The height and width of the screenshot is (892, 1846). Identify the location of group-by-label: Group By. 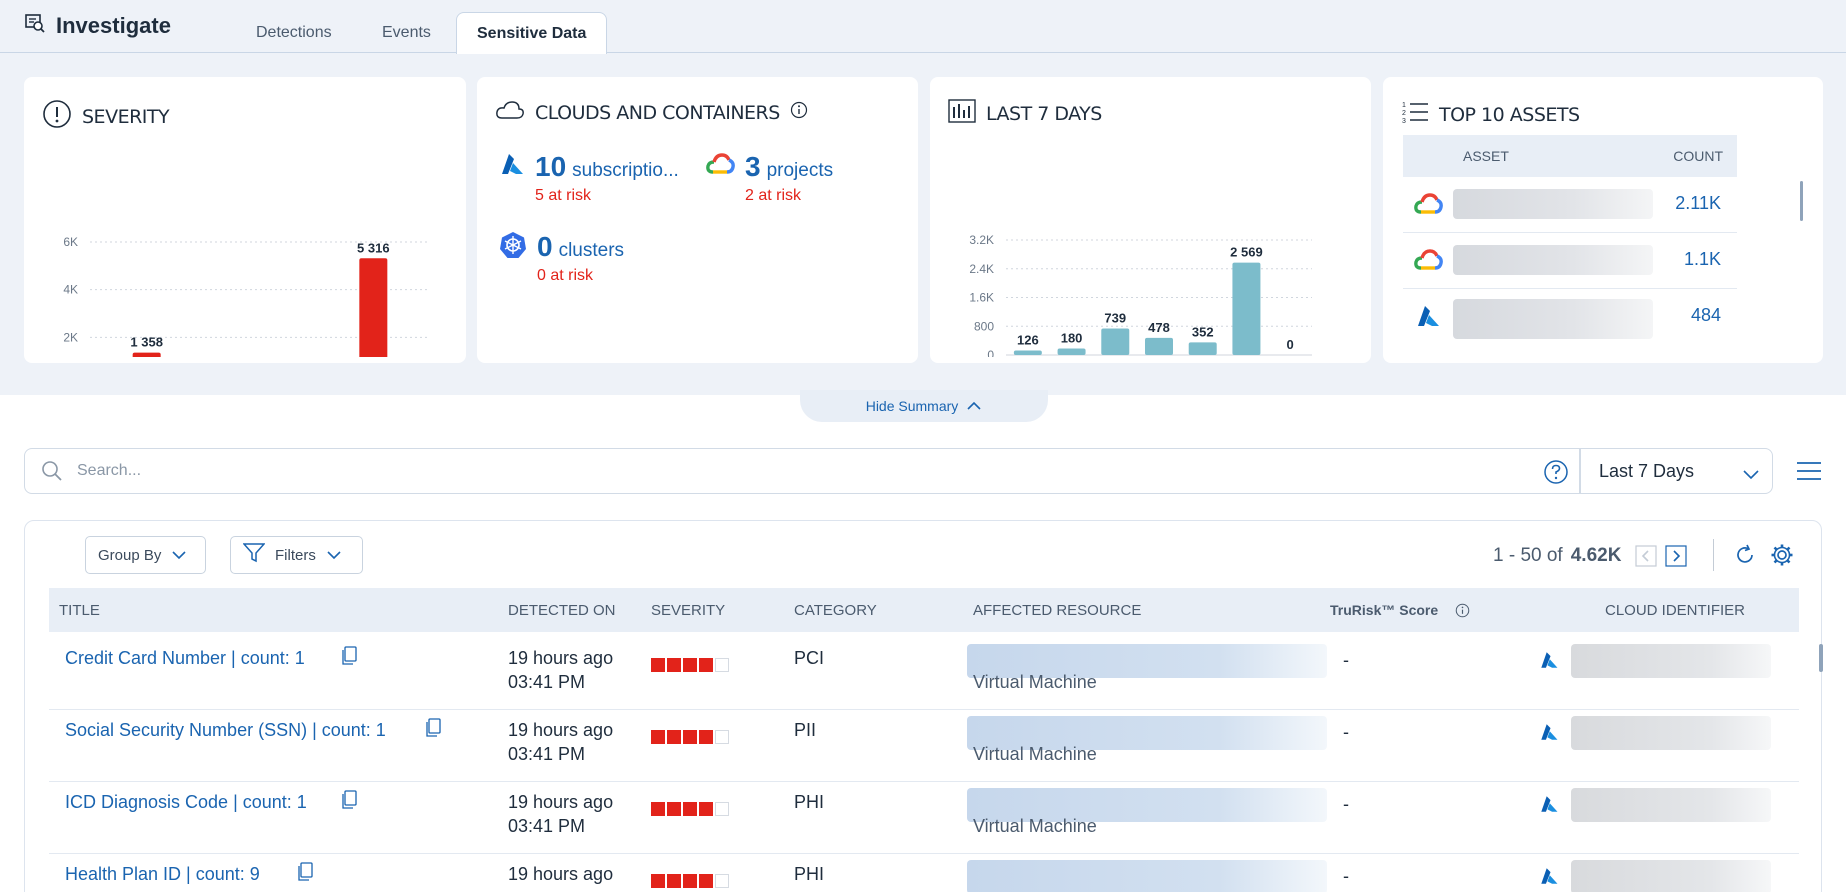
(130, 555).